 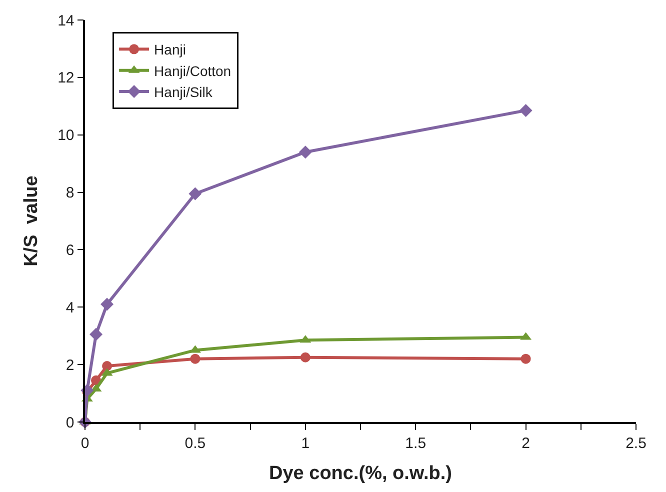 I want to click on x-tick-label: 0.5, so click(x=195, y=443).